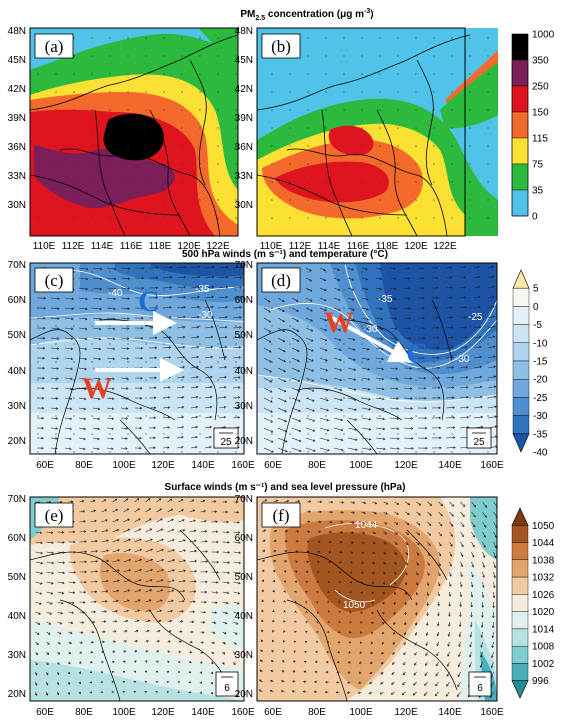 Image resolution: width=566 pixels, height=725 pixels. What do you see at coordinates (17, 616) in the screenshot?
I see `ytick: 40N` at bounding box center [17, 616].